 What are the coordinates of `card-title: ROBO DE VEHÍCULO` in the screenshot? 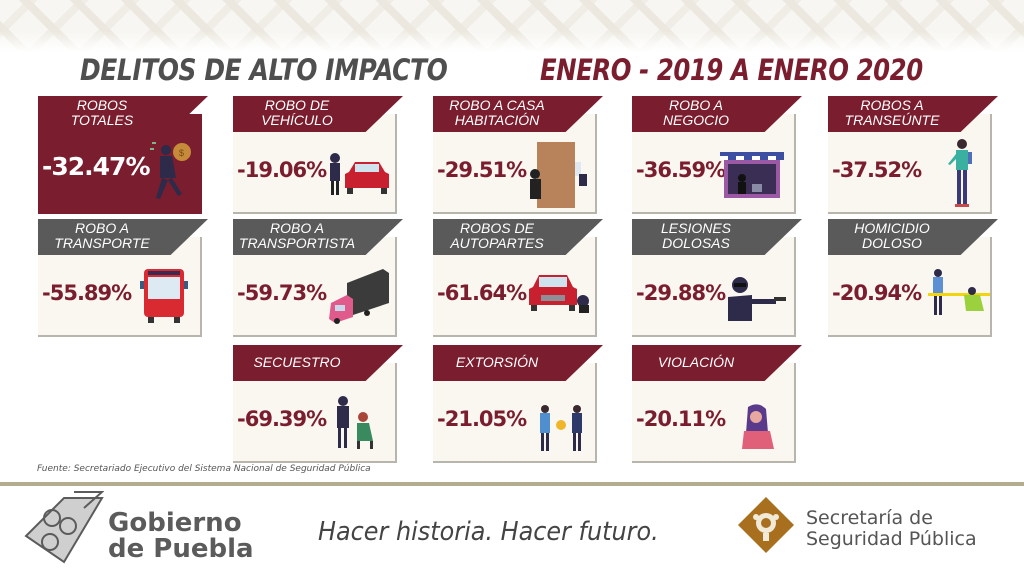 It's located at (297, 112).